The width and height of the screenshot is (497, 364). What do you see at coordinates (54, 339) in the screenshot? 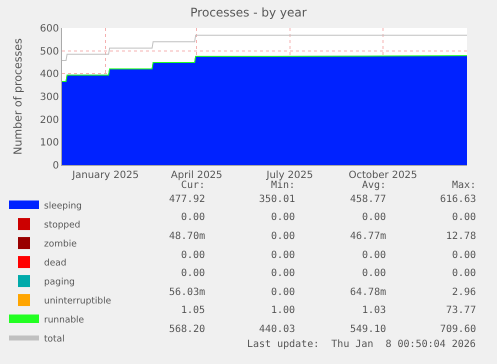
I see `legend-label: total` at bounding box center [54, 339].